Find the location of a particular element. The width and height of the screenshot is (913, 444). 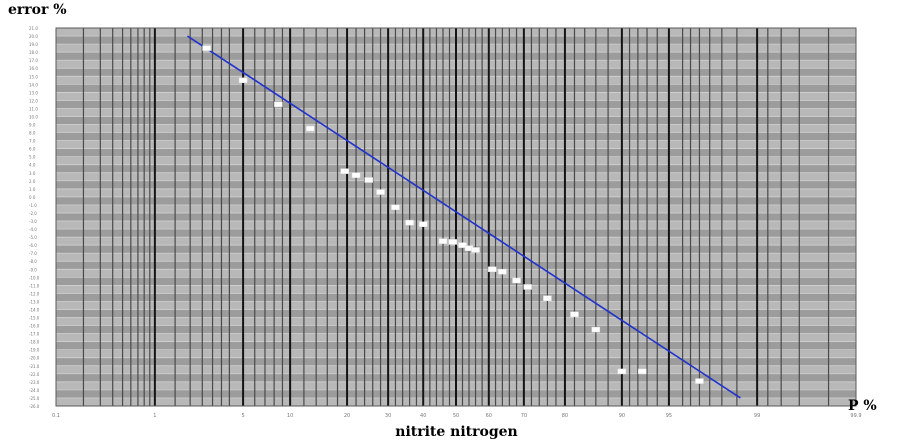

y-tick-label: -3.0 is located at coordinates (33, 221).